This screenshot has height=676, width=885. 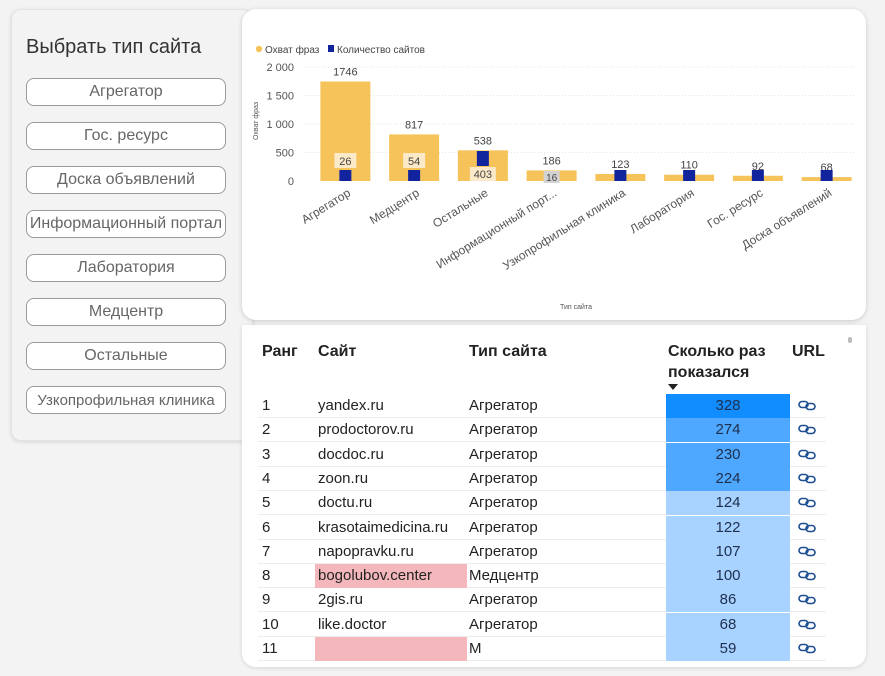 I want to click on legend-marker-count, so click(x=331, y=48).